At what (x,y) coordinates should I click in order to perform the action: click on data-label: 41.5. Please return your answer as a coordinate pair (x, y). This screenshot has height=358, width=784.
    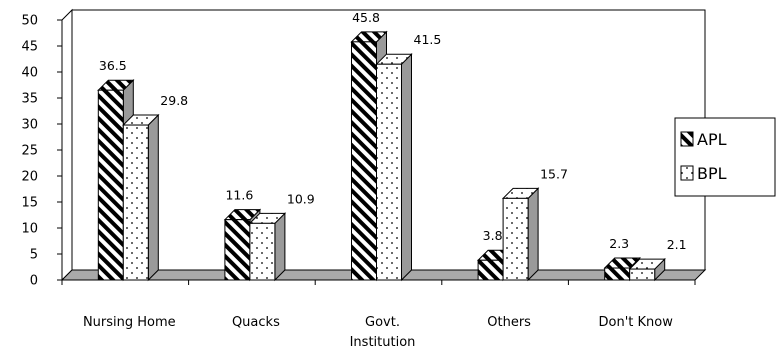
    Looking at the image, I should click on (428, 39).